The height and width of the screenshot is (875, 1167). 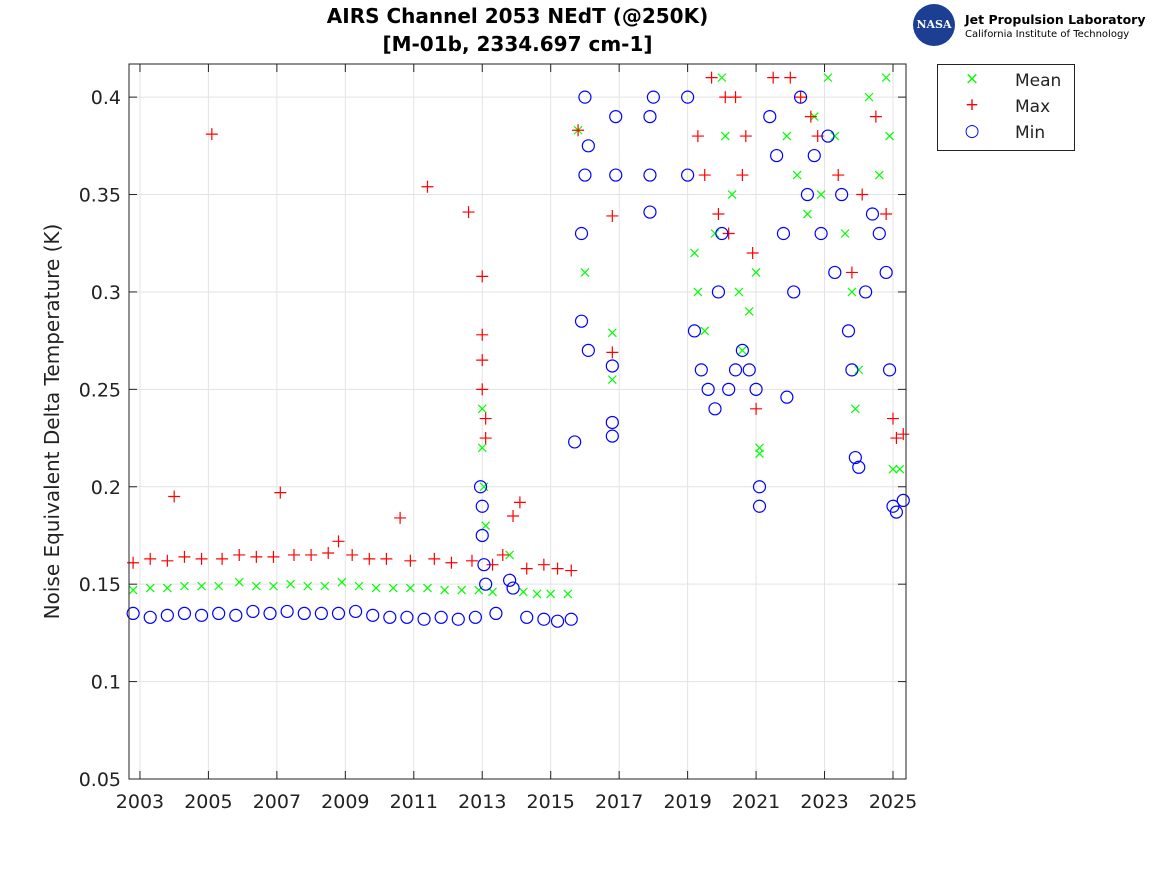 What do you see at coordinates (972, 105) in the screenshot?
I see `plus-marker-icon: +` at bounding box center [972, 105].